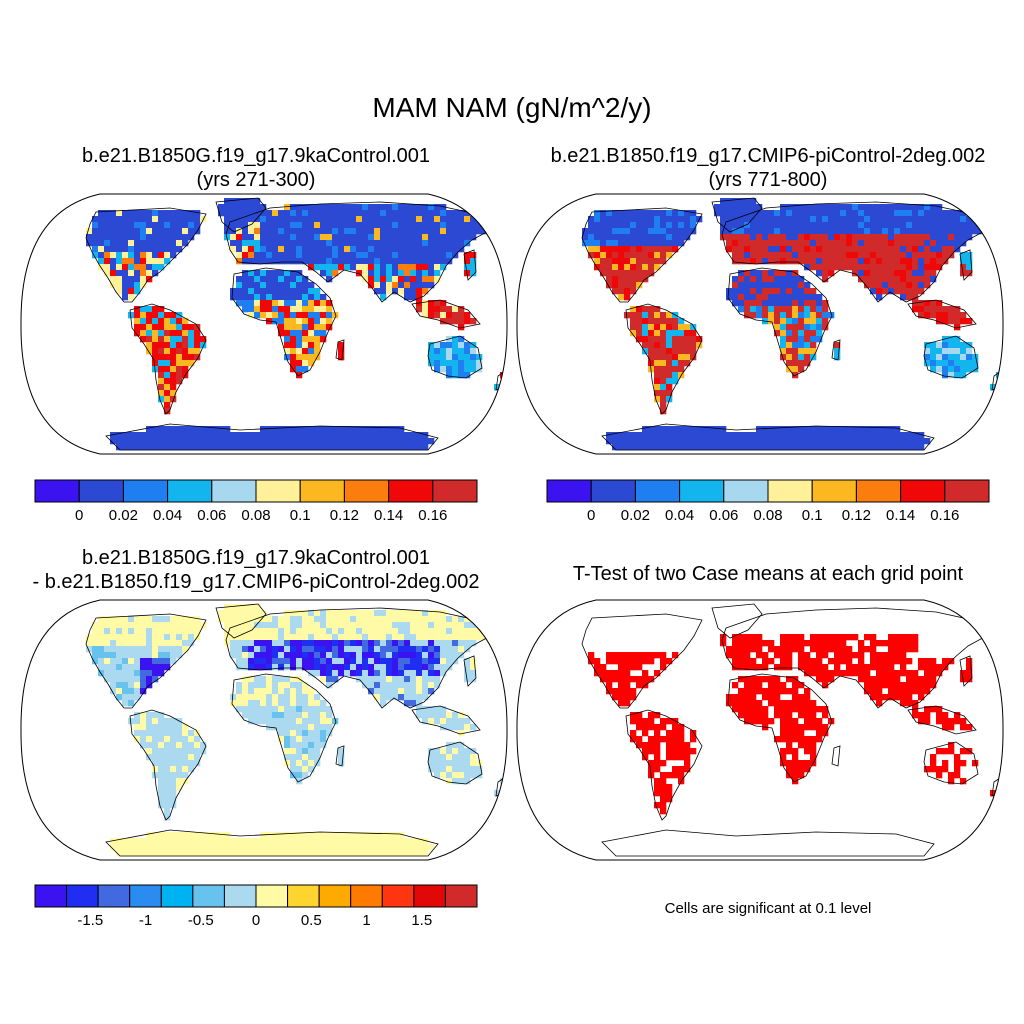  I want to click on map-difference, so click(264, 730).